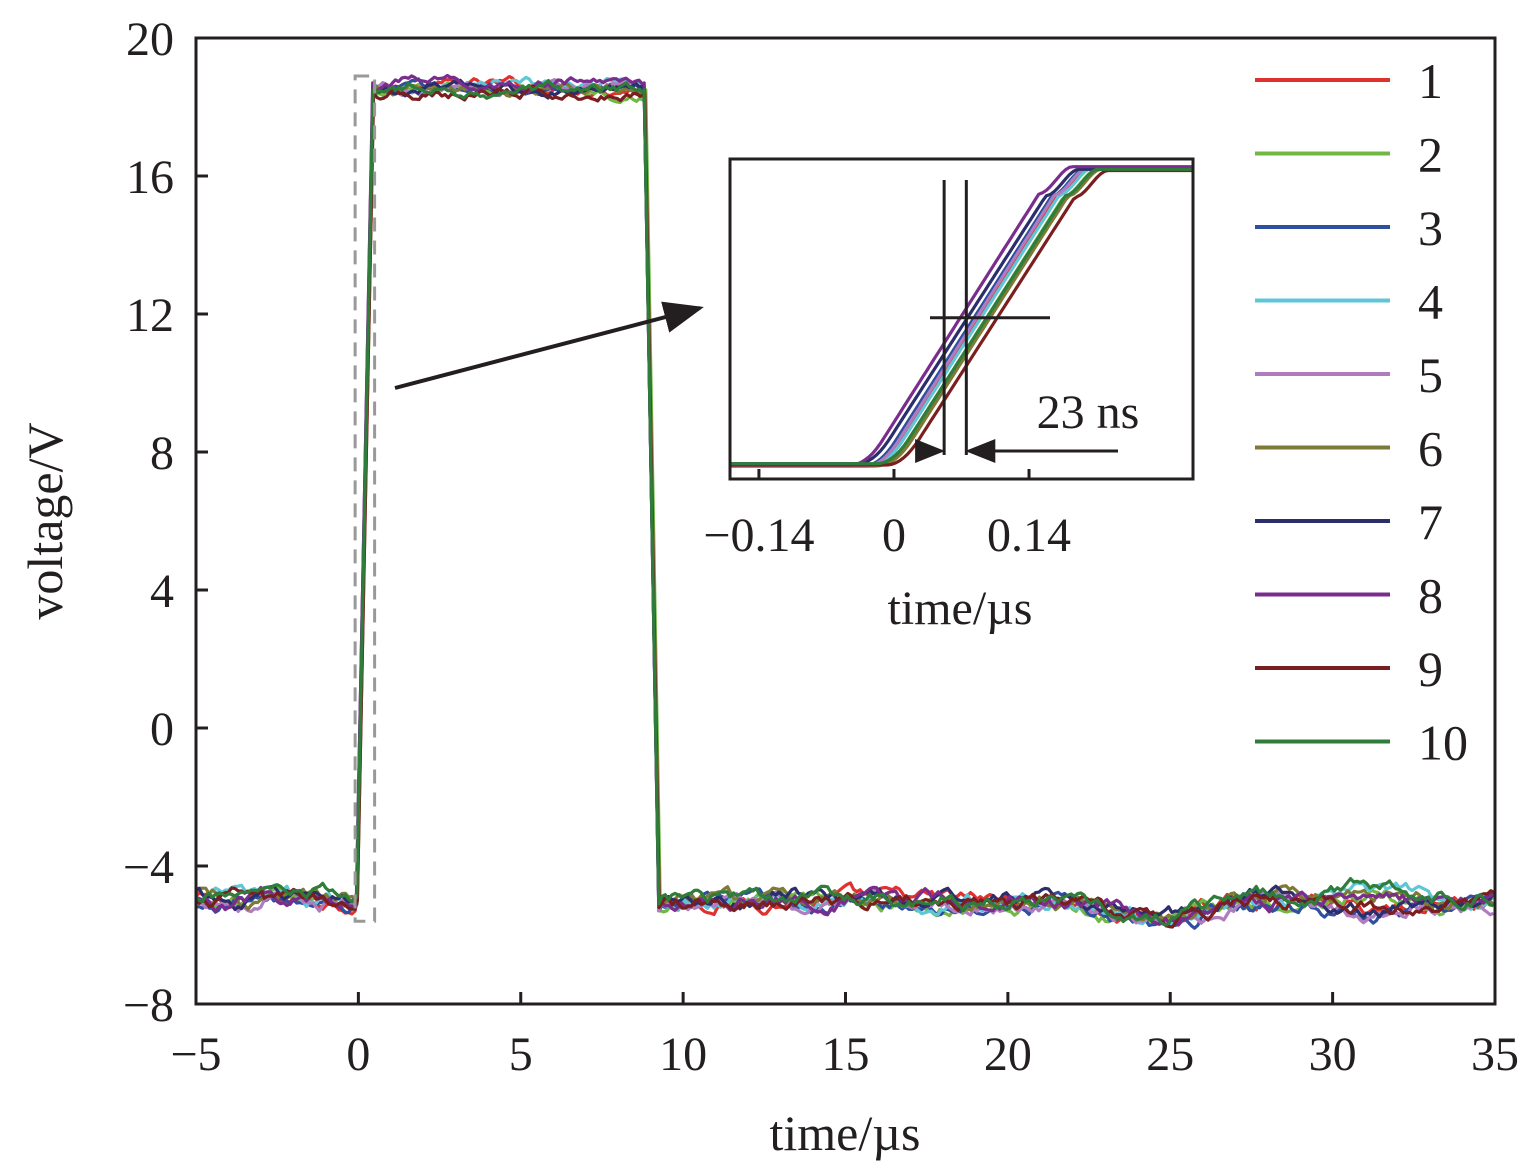 The image size is (1535, 1172). What do you see at coordinates (1349, 669) in the screenshot?
I see `legend-item-9: 9` at bounding box center [1349, 669].